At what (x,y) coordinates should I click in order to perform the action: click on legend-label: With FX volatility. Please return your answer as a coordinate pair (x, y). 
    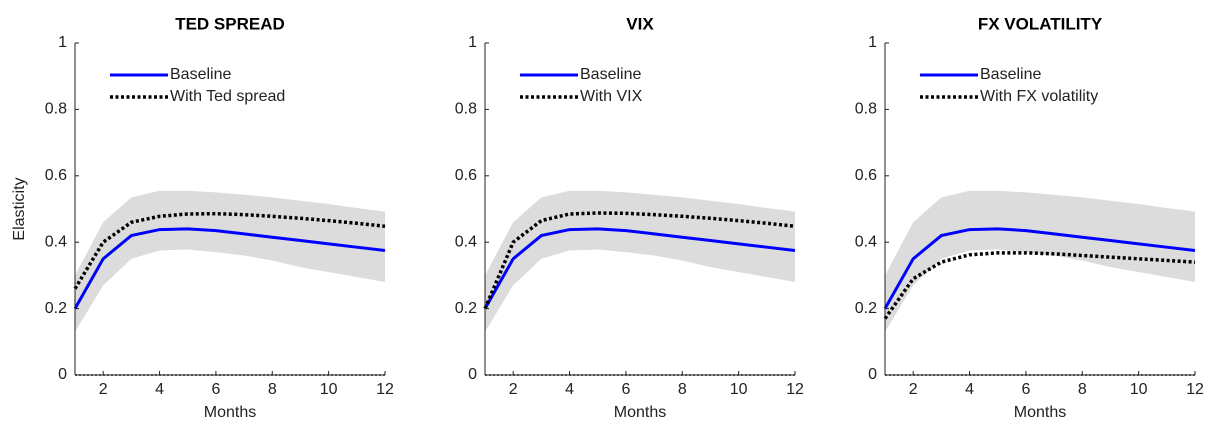
    Looking at the image, I should click on (1039, 96).